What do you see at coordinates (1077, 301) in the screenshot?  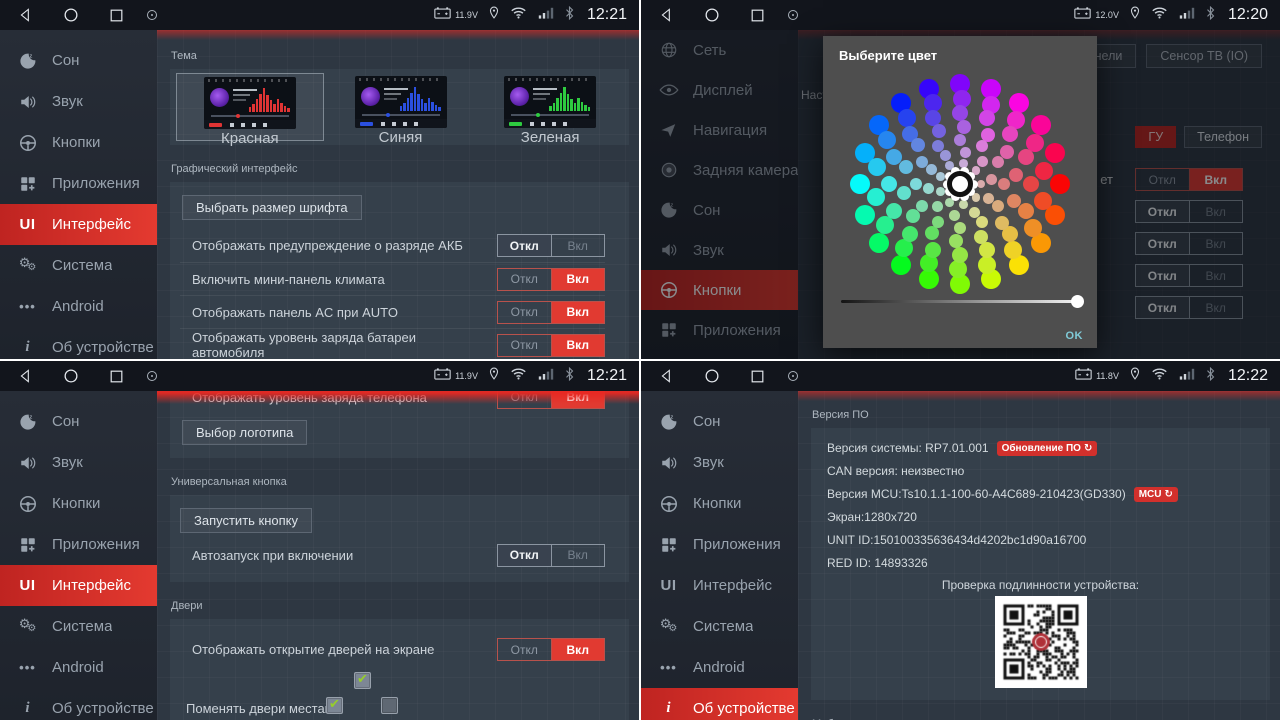 I see `slider-thumb` at bounding box center [1077, 301].